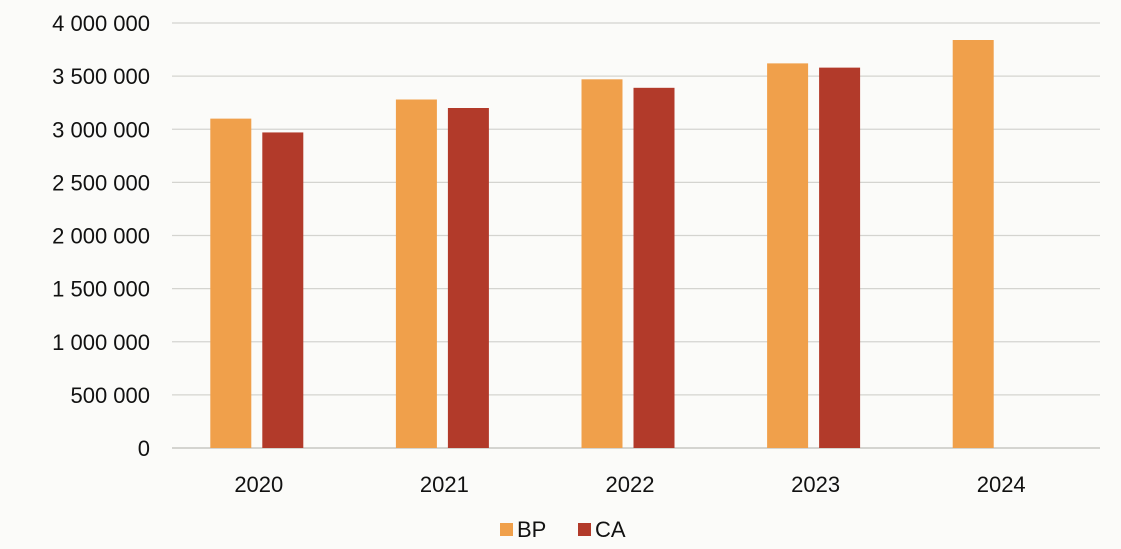 The width and height of the screenshot is (1121, 549). What do you see at coordinates (283, 290) in the screenshot?
I see `bar-ca-2020` at bounding box center [283, 290].